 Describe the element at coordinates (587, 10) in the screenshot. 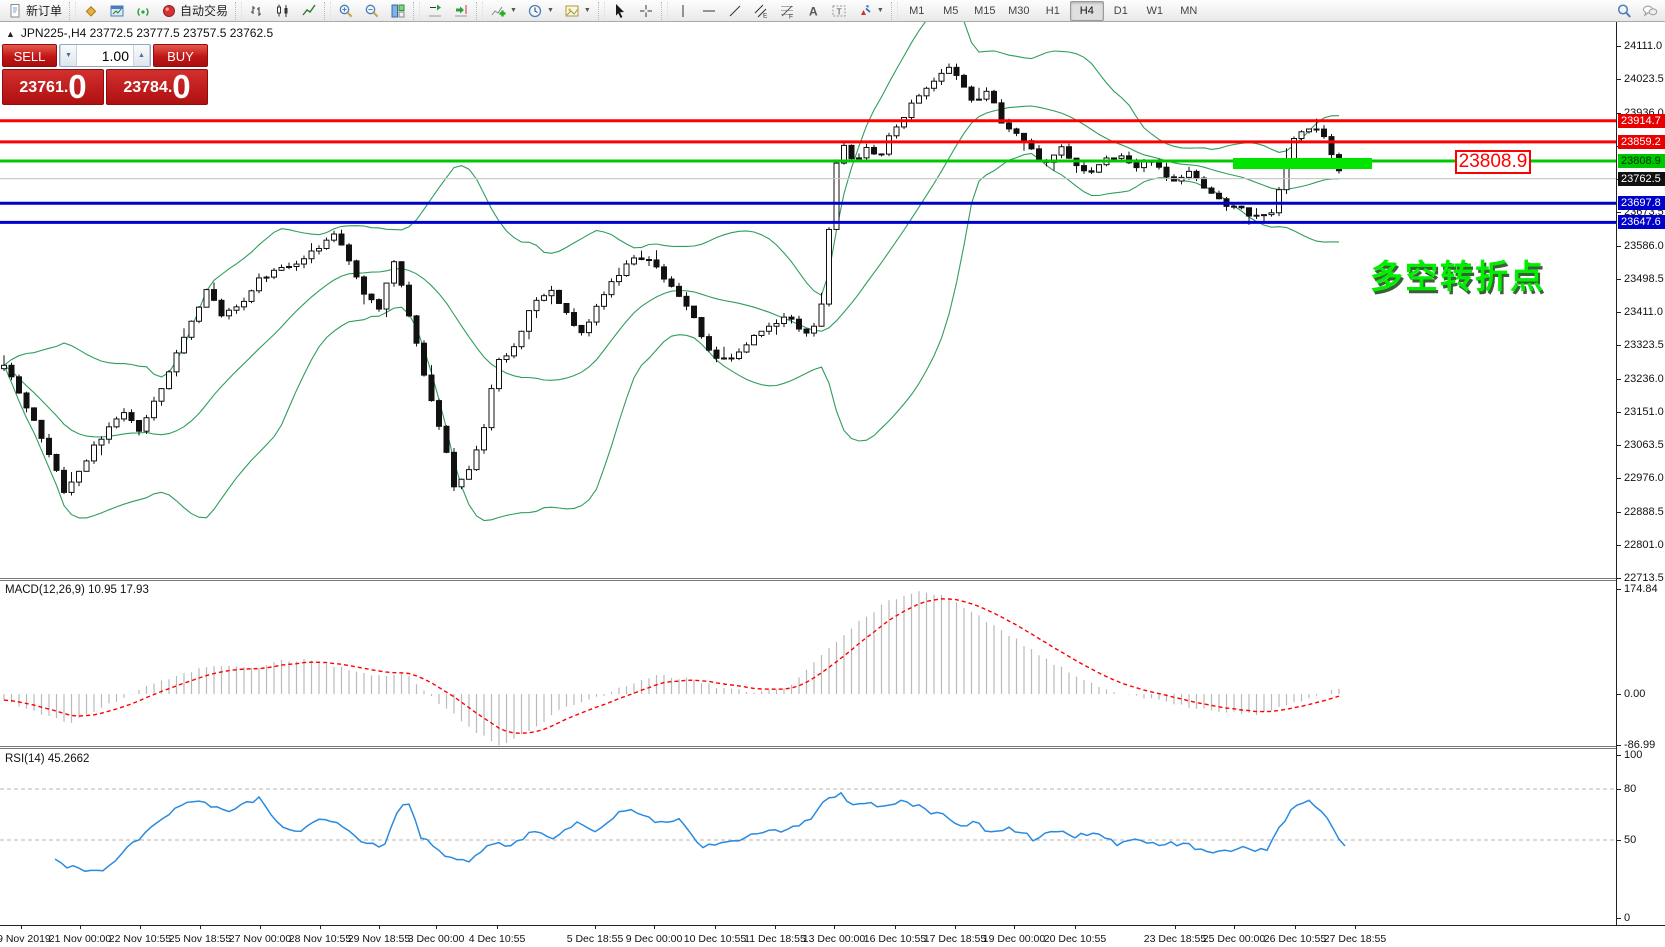

I see `templates-dropdown-icon: ▼` at that location.